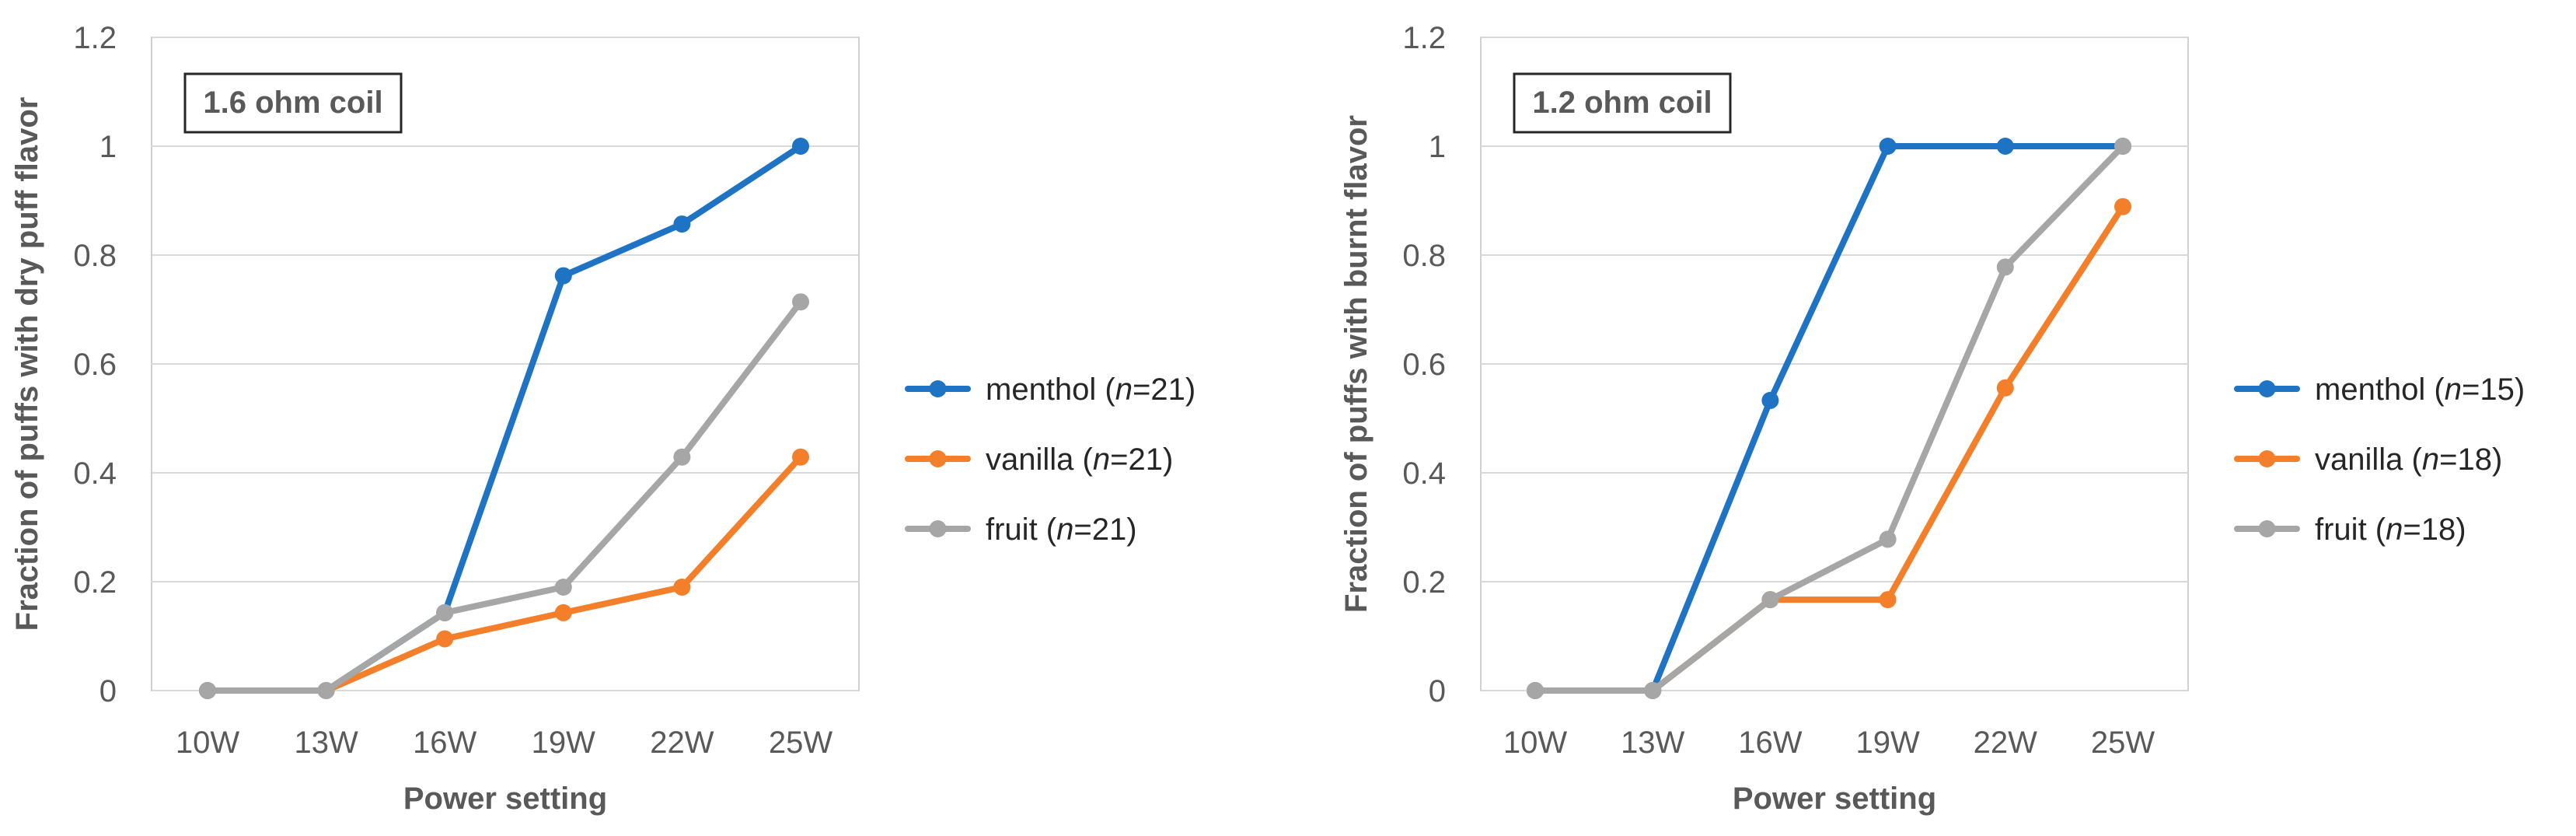  Describe the element at coordinates (1622, 103) in the screenshot. I see `annotation-label: 1.2 ohm coil` at that location.